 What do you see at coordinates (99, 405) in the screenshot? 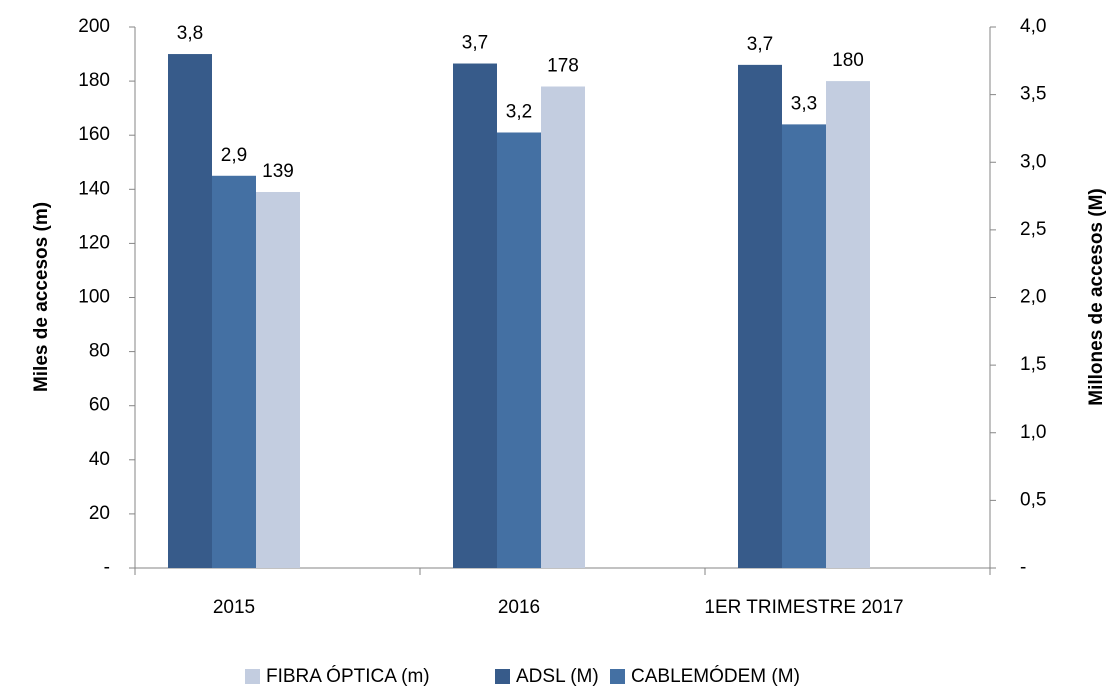
I see `y-tick-label: 60` at bounding box center [99, 405].